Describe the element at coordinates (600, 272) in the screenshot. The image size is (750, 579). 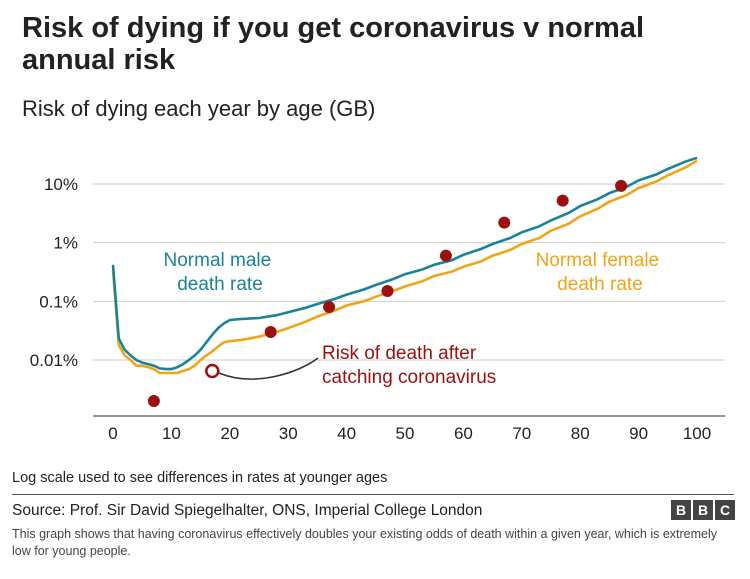
I see `series-label-female: Normal female death rate` at that location.